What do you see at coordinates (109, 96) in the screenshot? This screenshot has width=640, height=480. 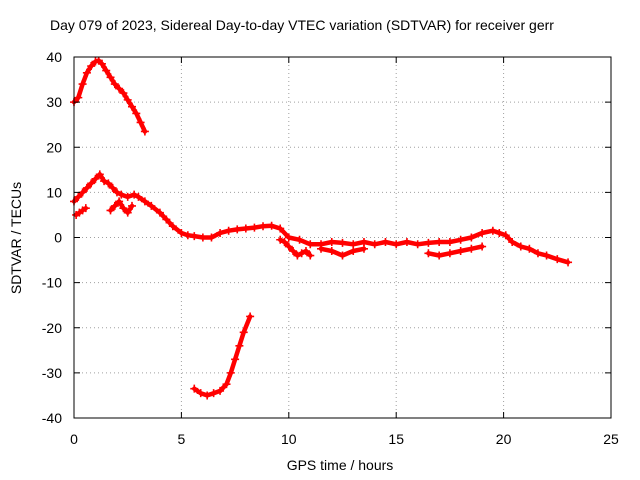 I see `series-arc-upper` at bounding box center [109, 96].